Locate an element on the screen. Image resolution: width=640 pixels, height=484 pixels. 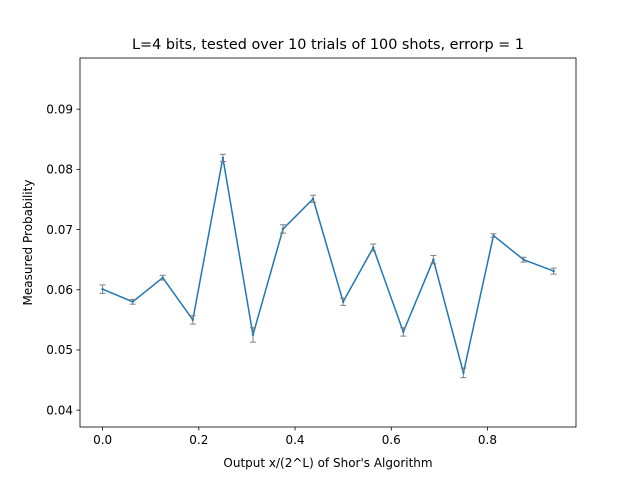
y-axis-label: Measured Probability is located at coordinates (28, 243).